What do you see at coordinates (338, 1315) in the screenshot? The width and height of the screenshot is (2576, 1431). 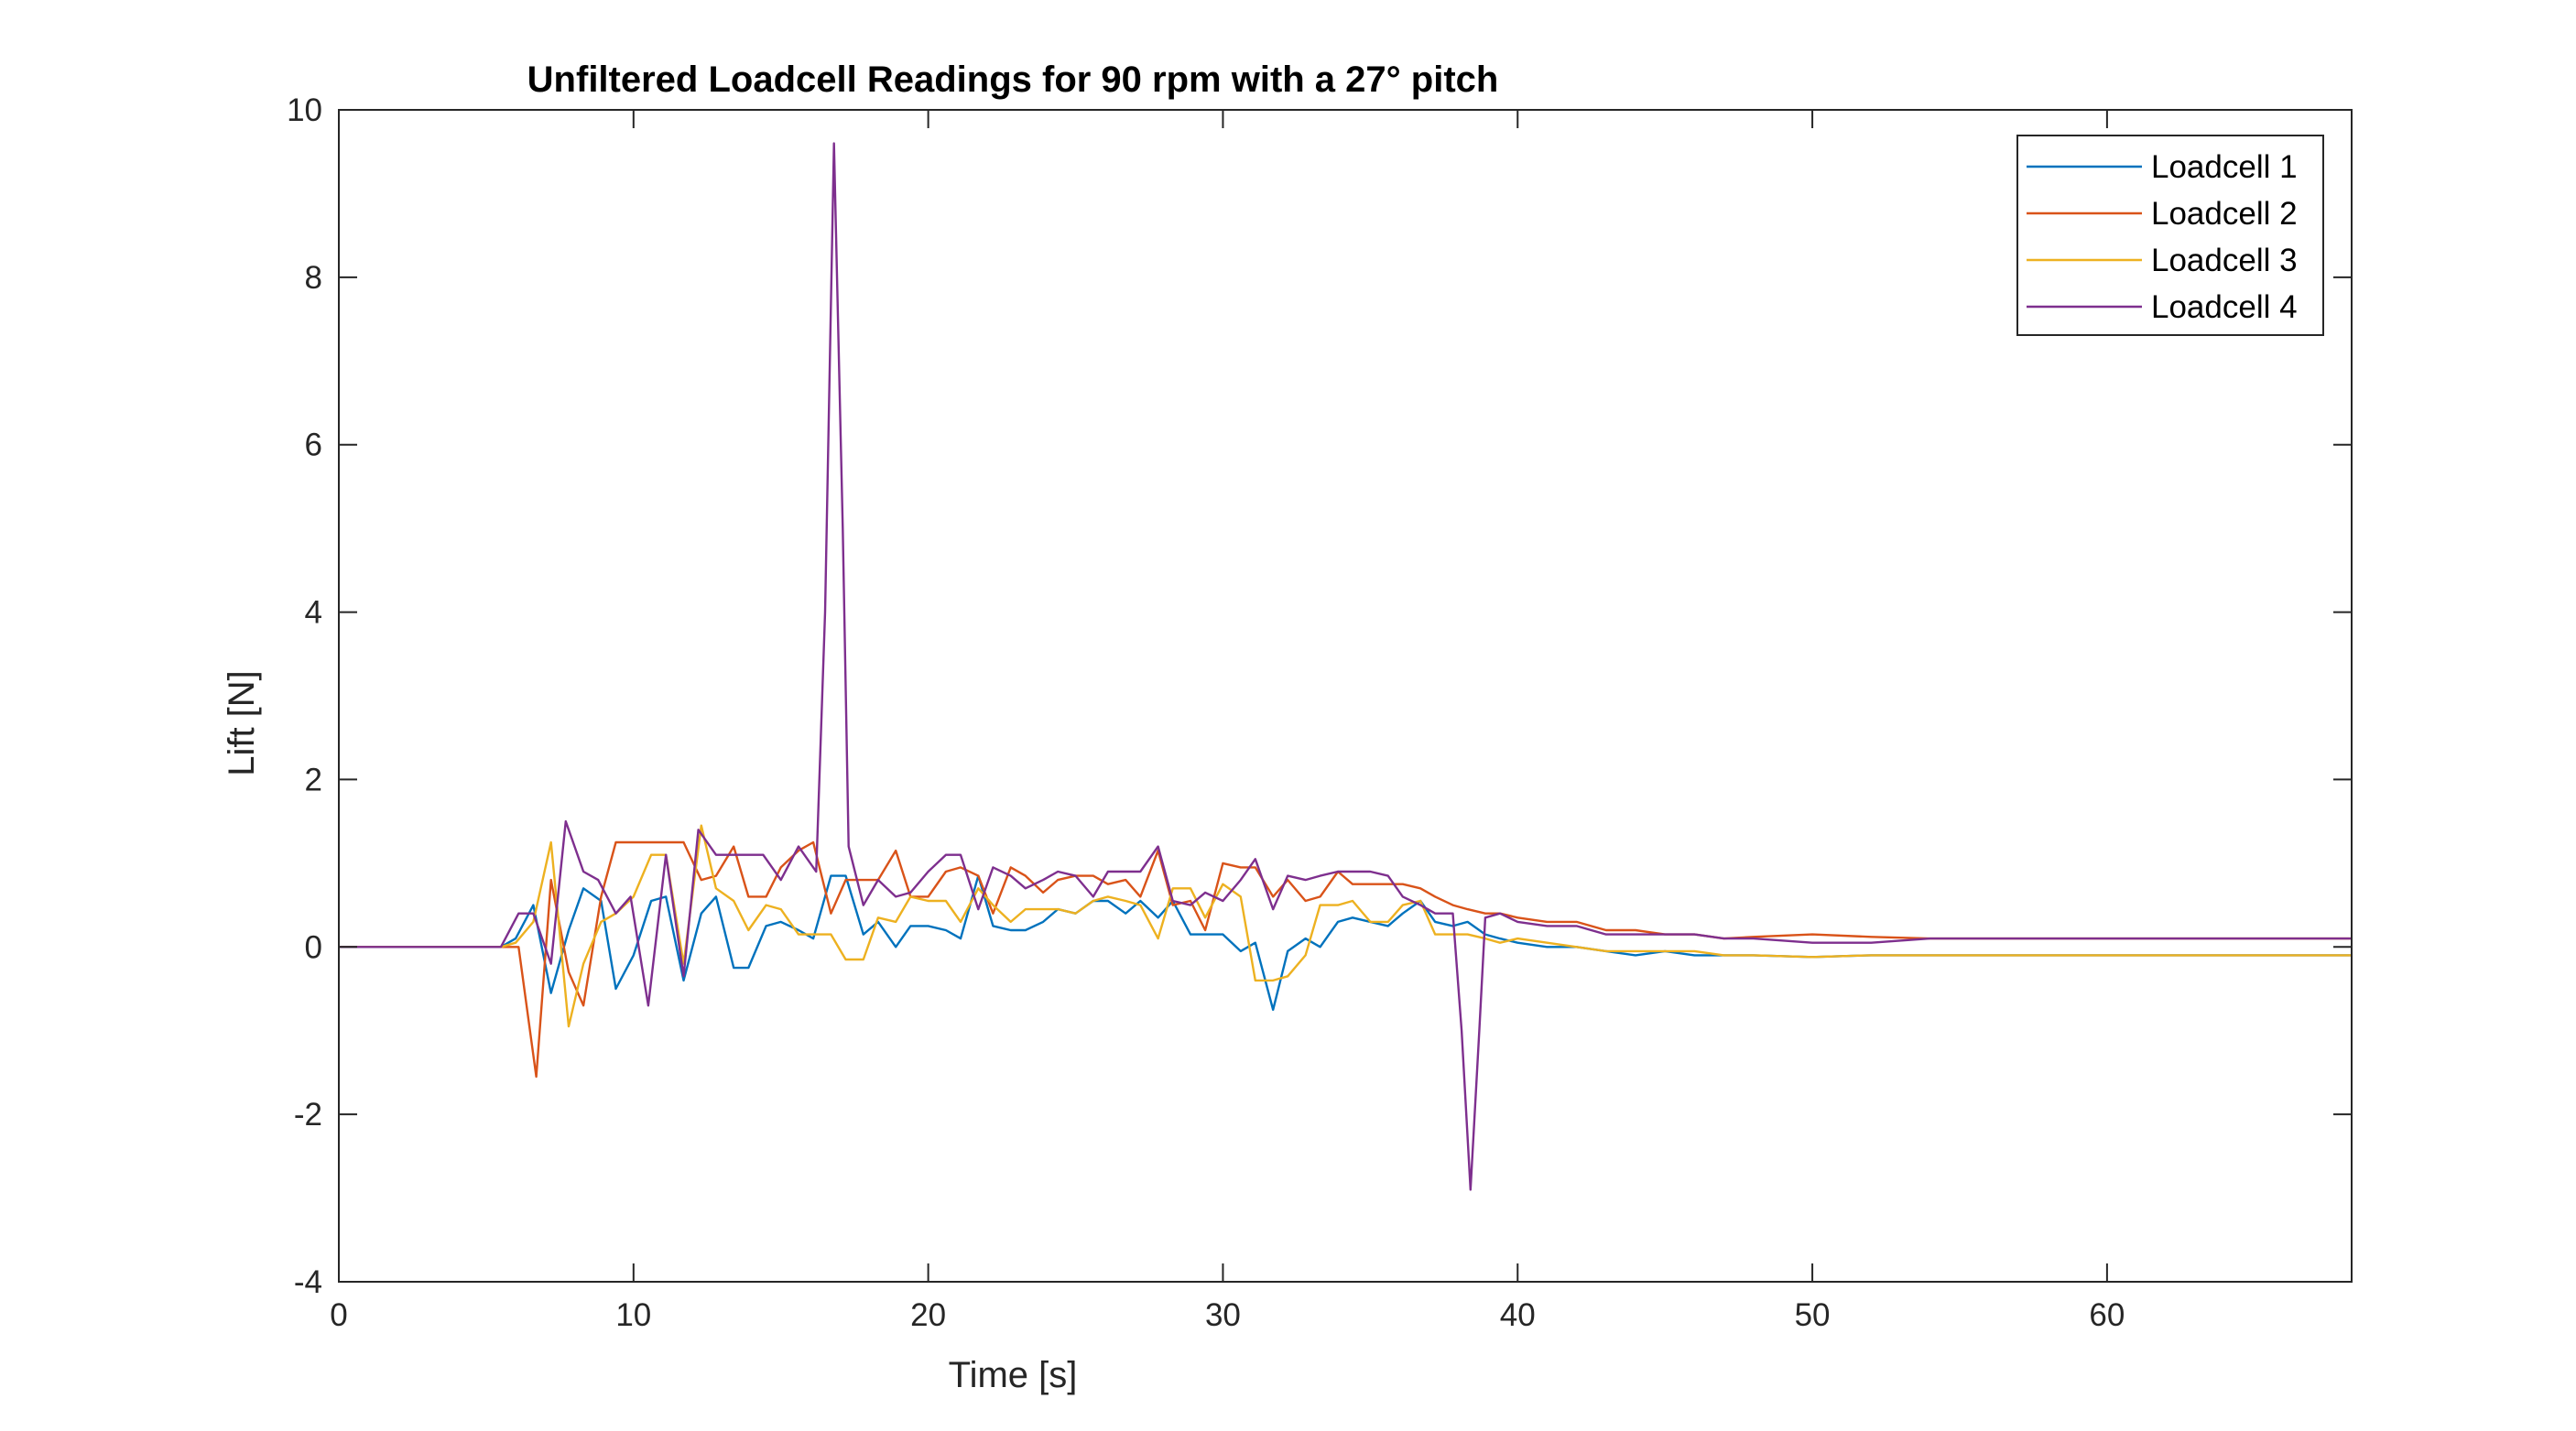 I see `x-tick-label: 0` at bounding box center [338, 1315].